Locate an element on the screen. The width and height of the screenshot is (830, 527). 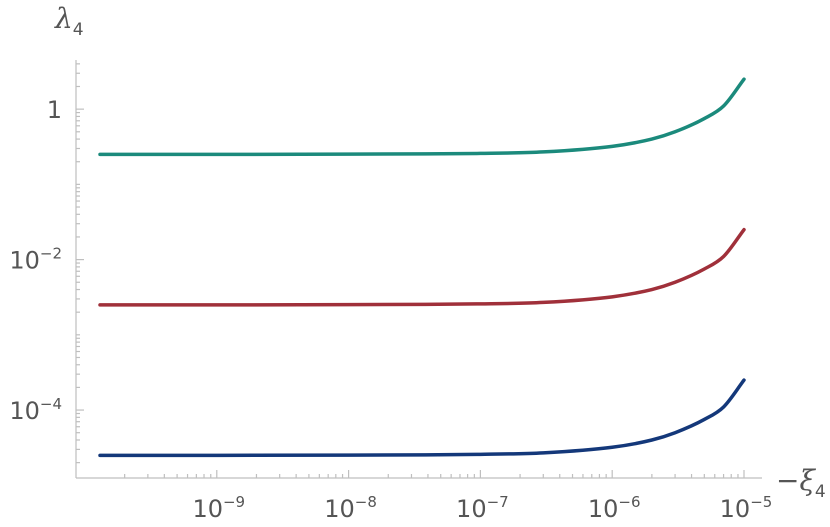
x-tick-label: 10⁻⁸ is located at coordinates (350, 508).